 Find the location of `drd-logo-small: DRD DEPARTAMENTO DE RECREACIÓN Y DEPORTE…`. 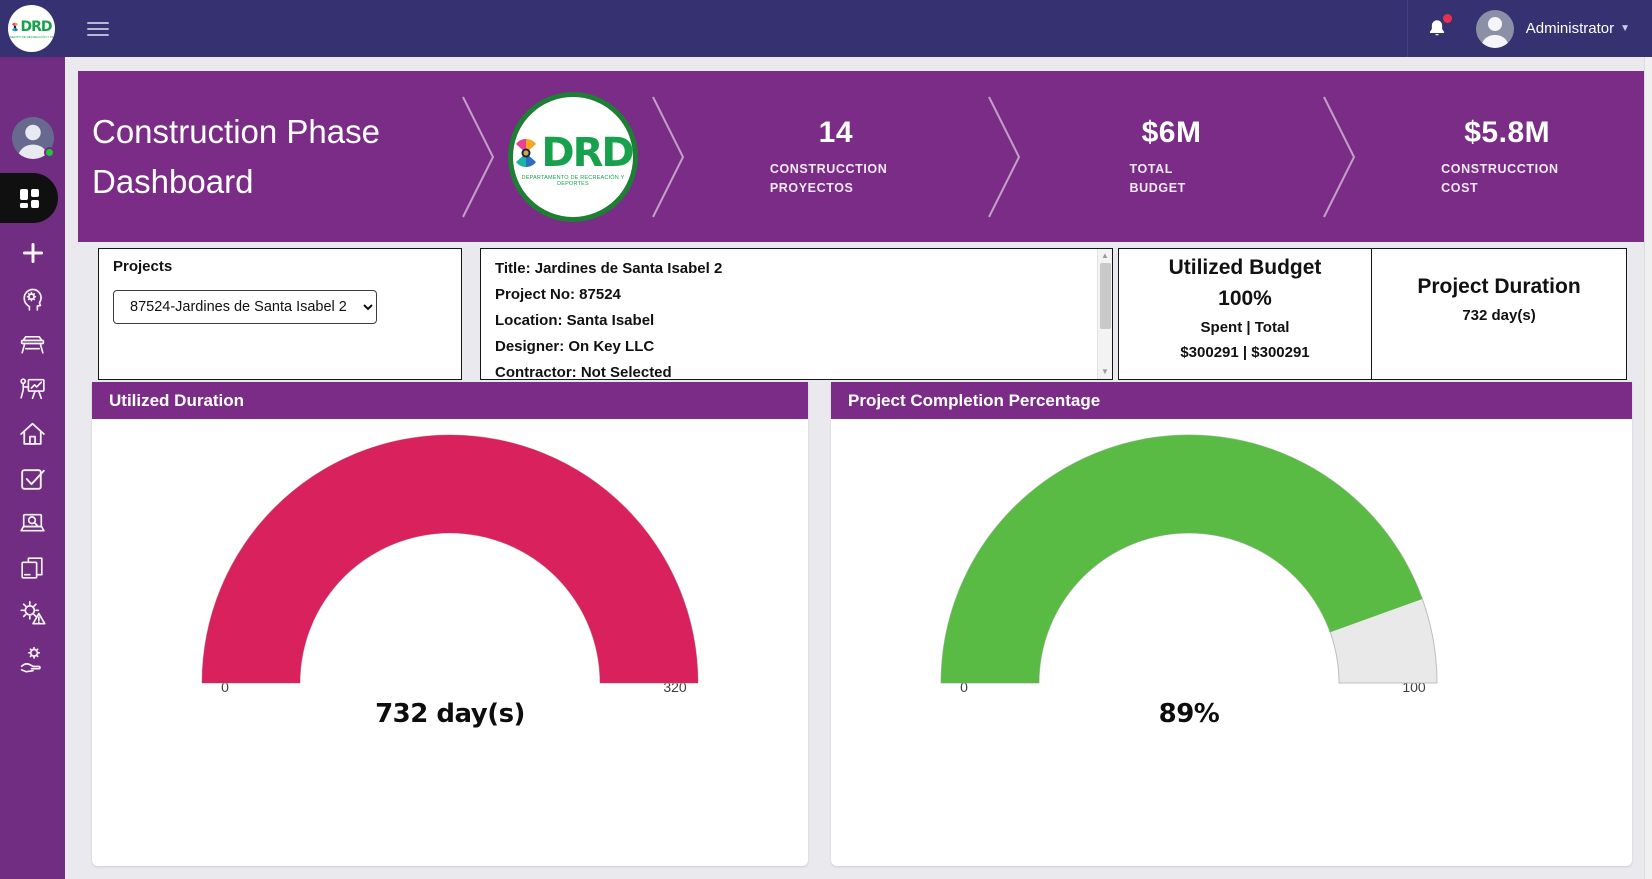

drd-logo-small: DRD DEPARTAMENTO DE RECREACIÓN Y DEPORTE… is located at coordinates (31, 28).